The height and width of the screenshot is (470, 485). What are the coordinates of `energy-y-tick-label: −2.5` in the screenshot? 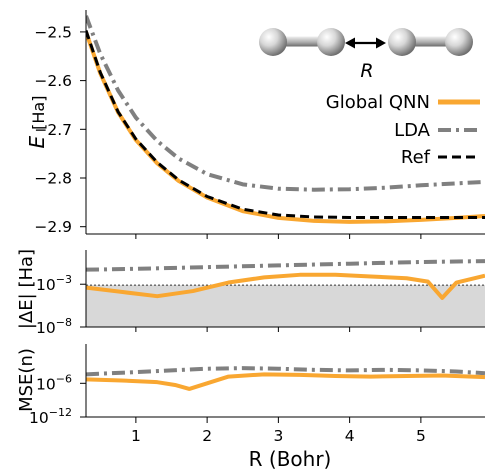 It's located at (53, 32).